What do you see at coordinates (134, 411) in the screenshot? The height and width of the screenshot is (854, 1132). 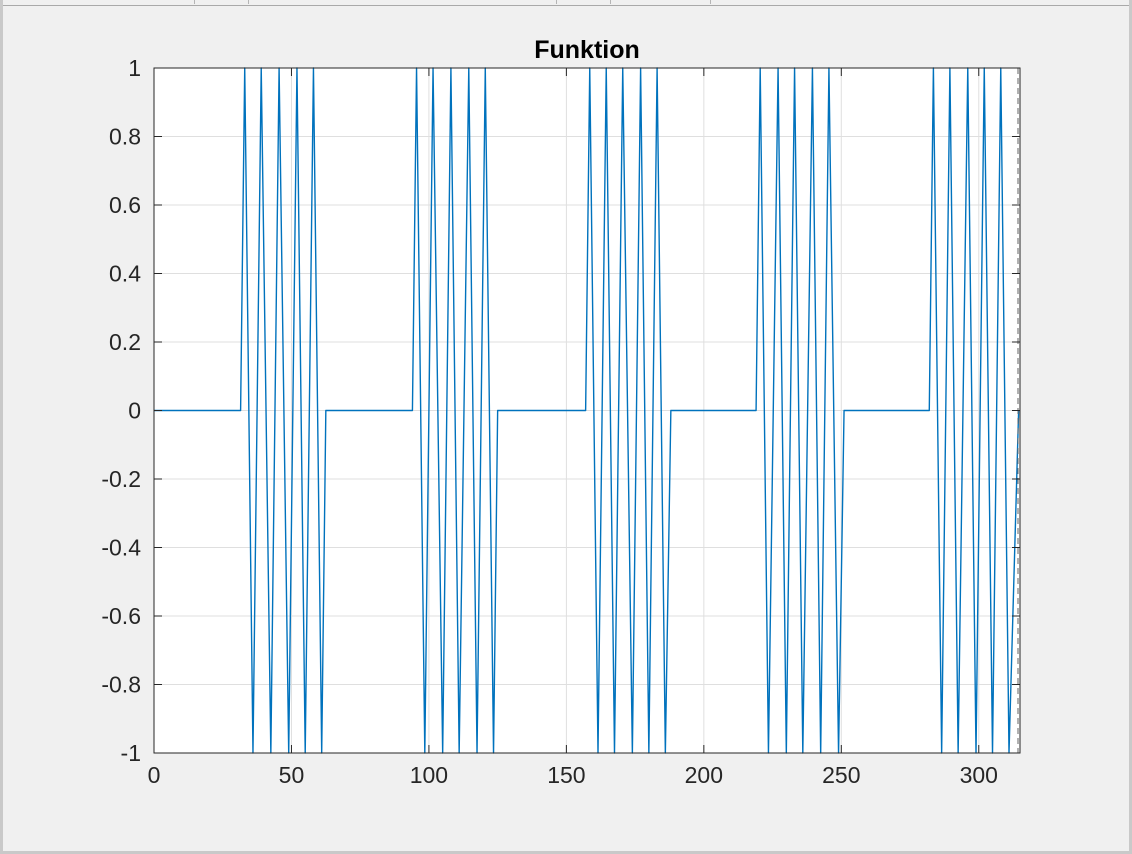 I see `y-tick-label: 0` at bounding box center [134, 411].